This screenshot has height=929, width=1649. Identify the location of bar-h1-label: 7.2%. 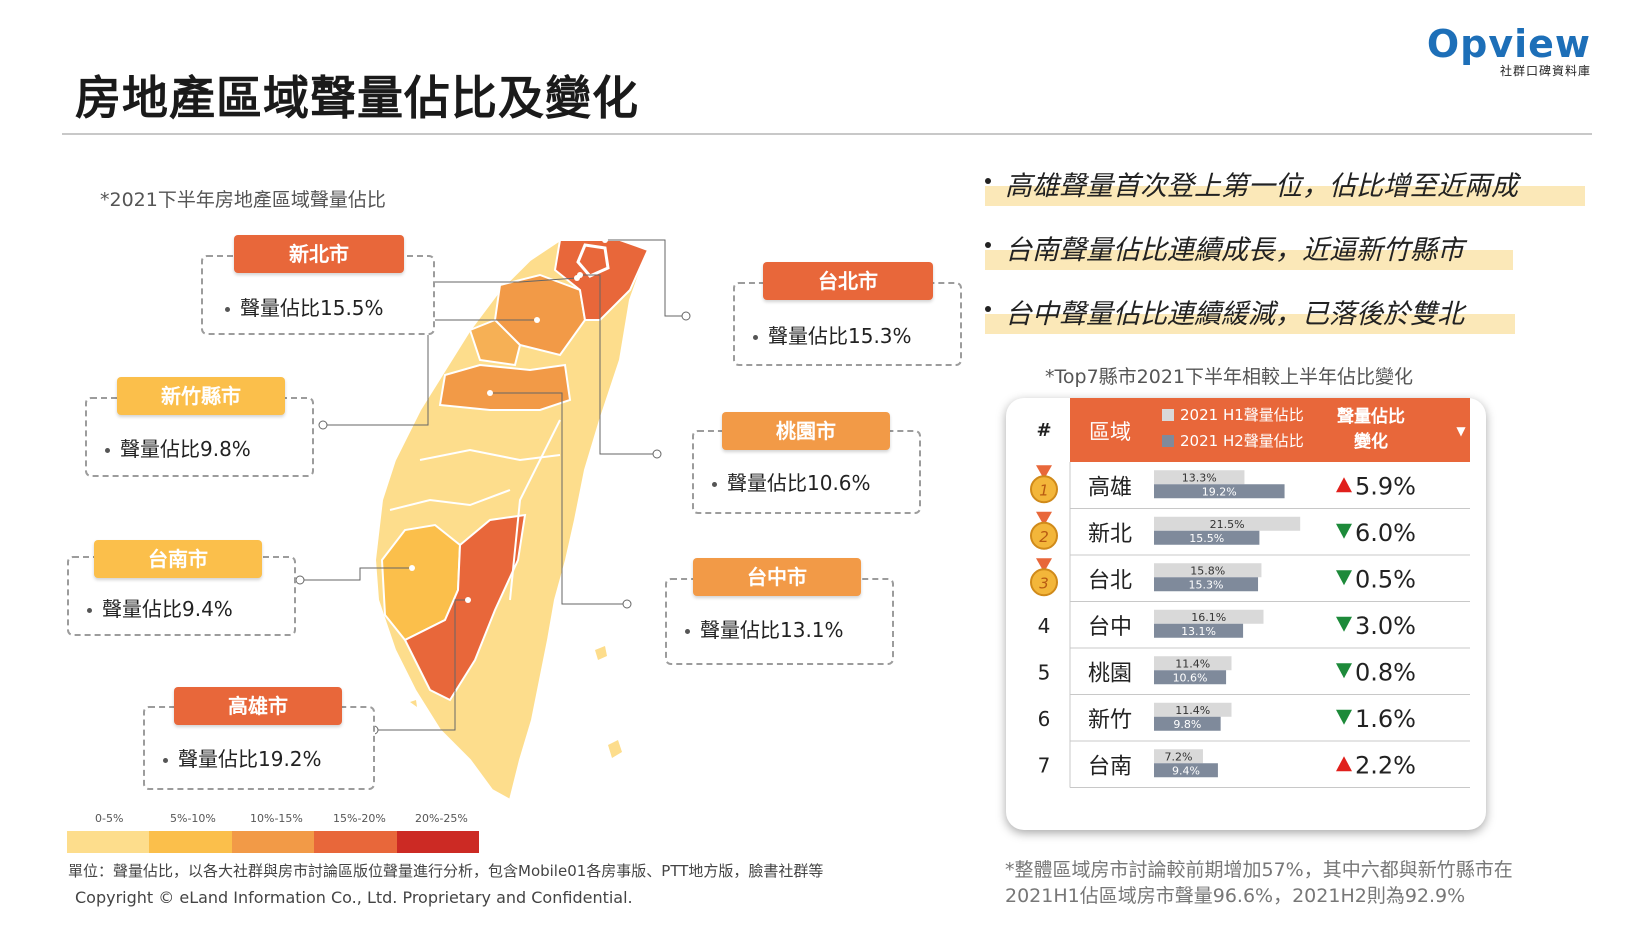
(1179, 756).